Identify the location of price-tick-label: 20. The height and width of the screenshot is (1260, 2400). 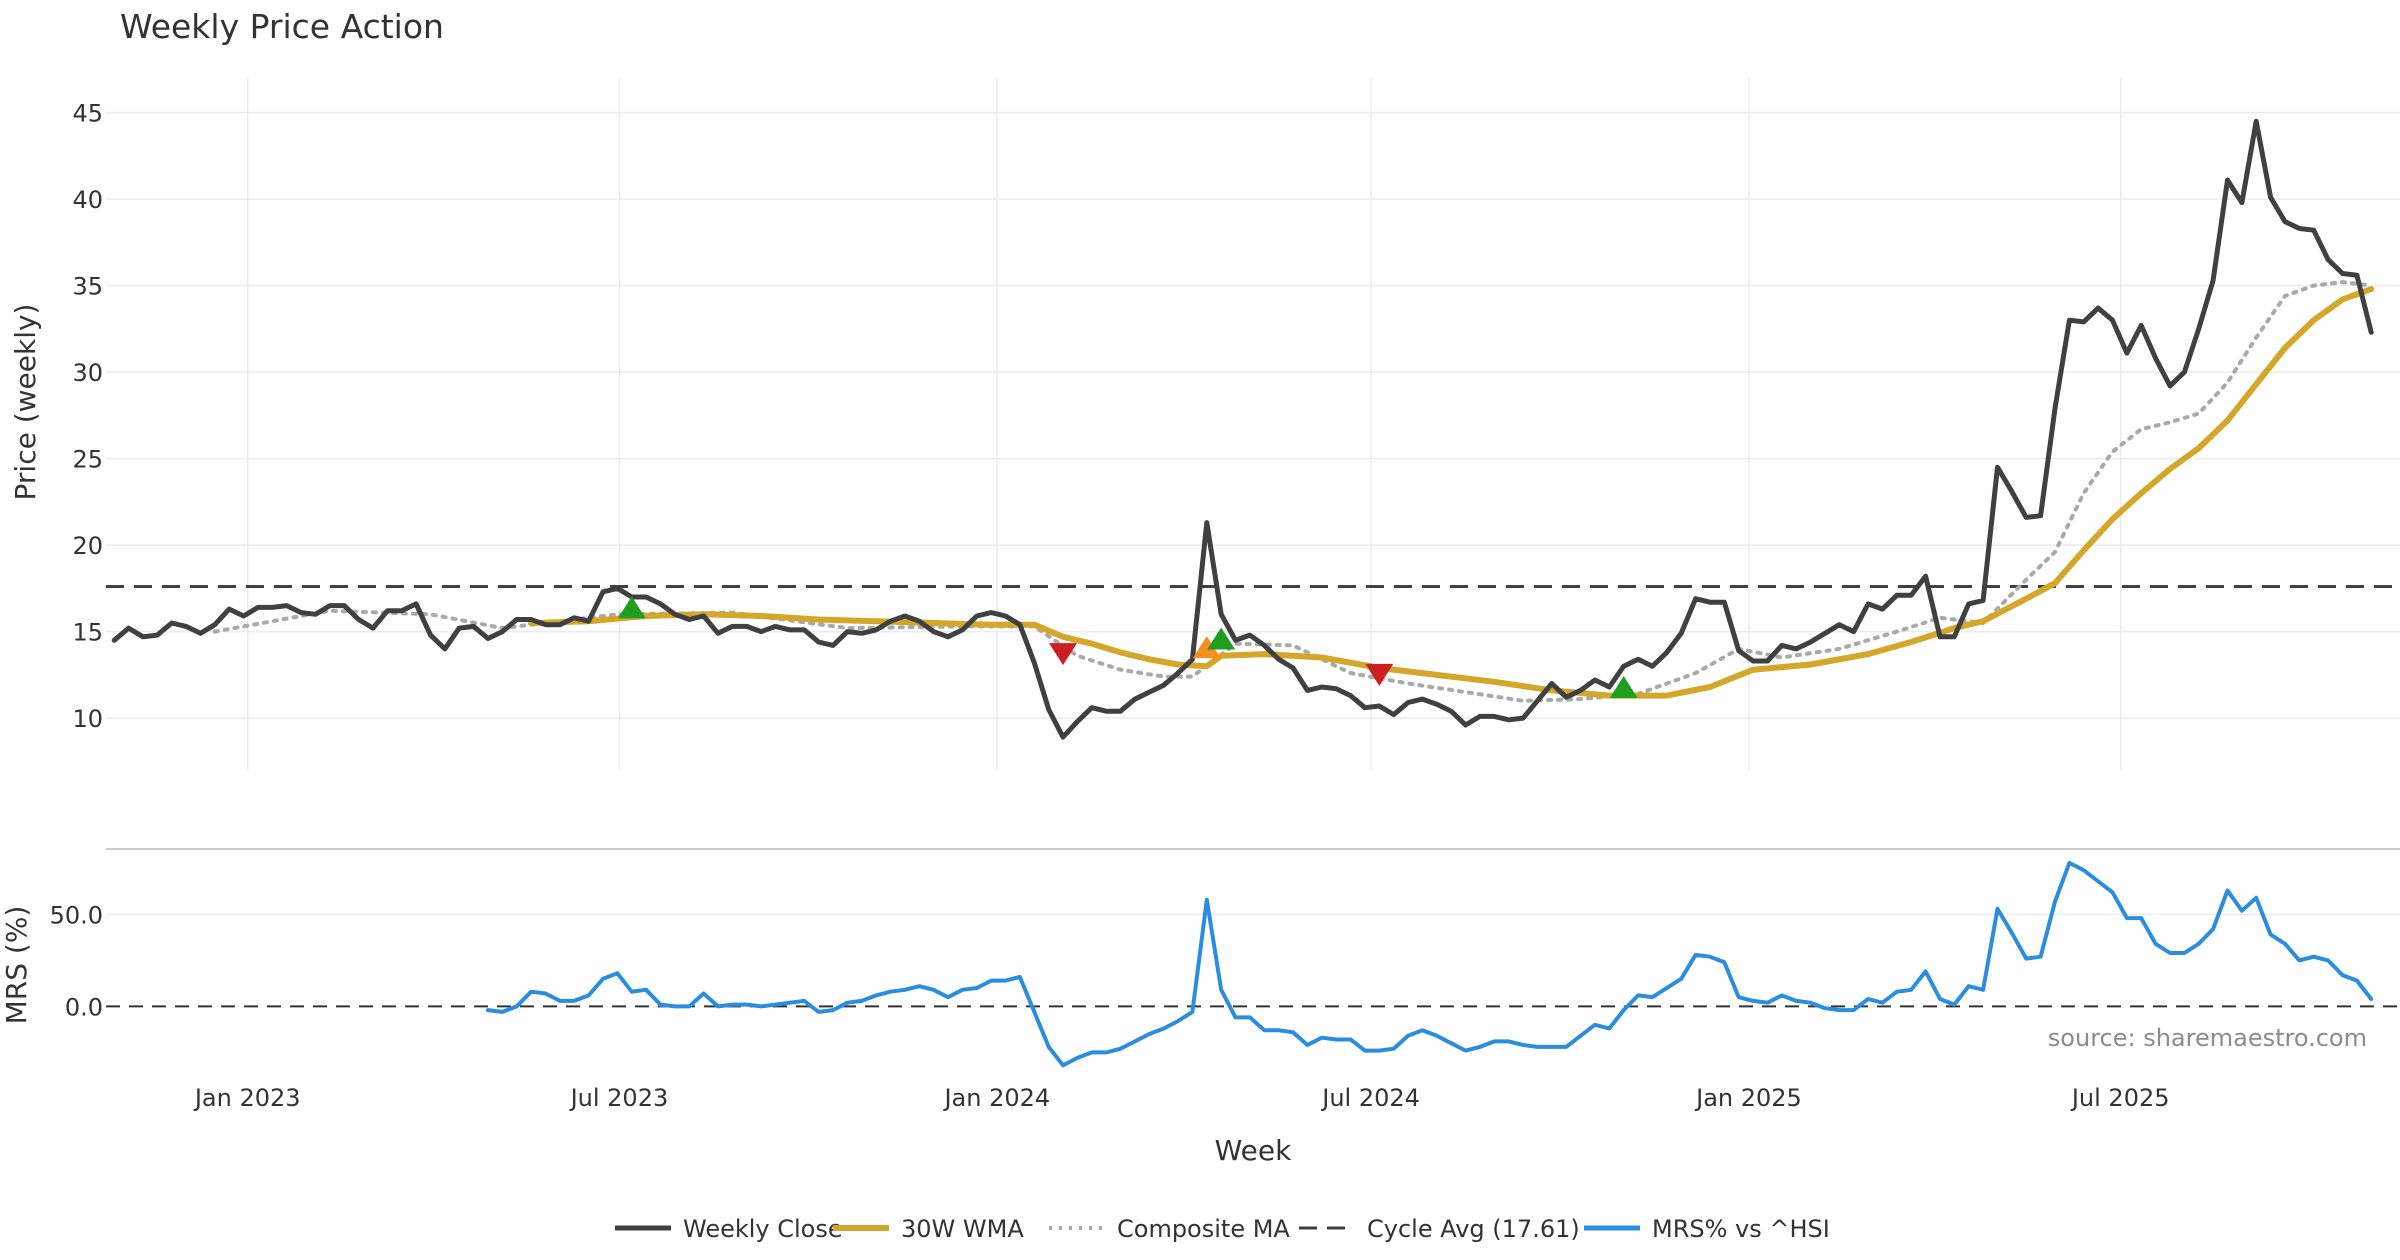
(87, 546).